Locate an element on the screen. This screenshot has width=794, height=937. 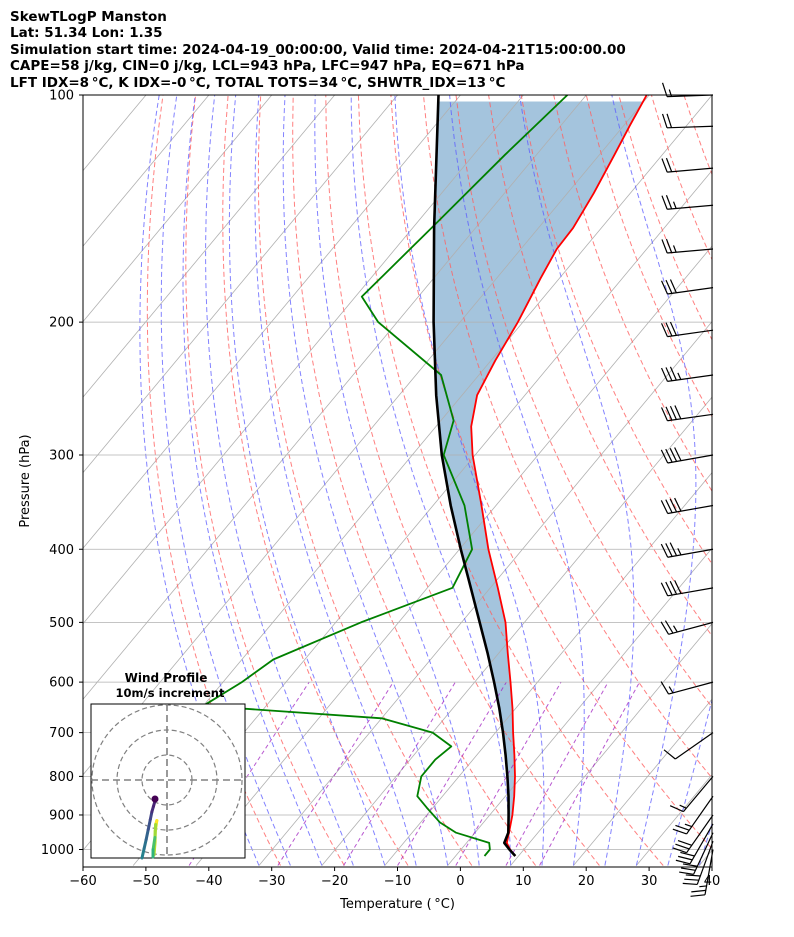
mixing-ratio-line is located at coordinates (335, 773).